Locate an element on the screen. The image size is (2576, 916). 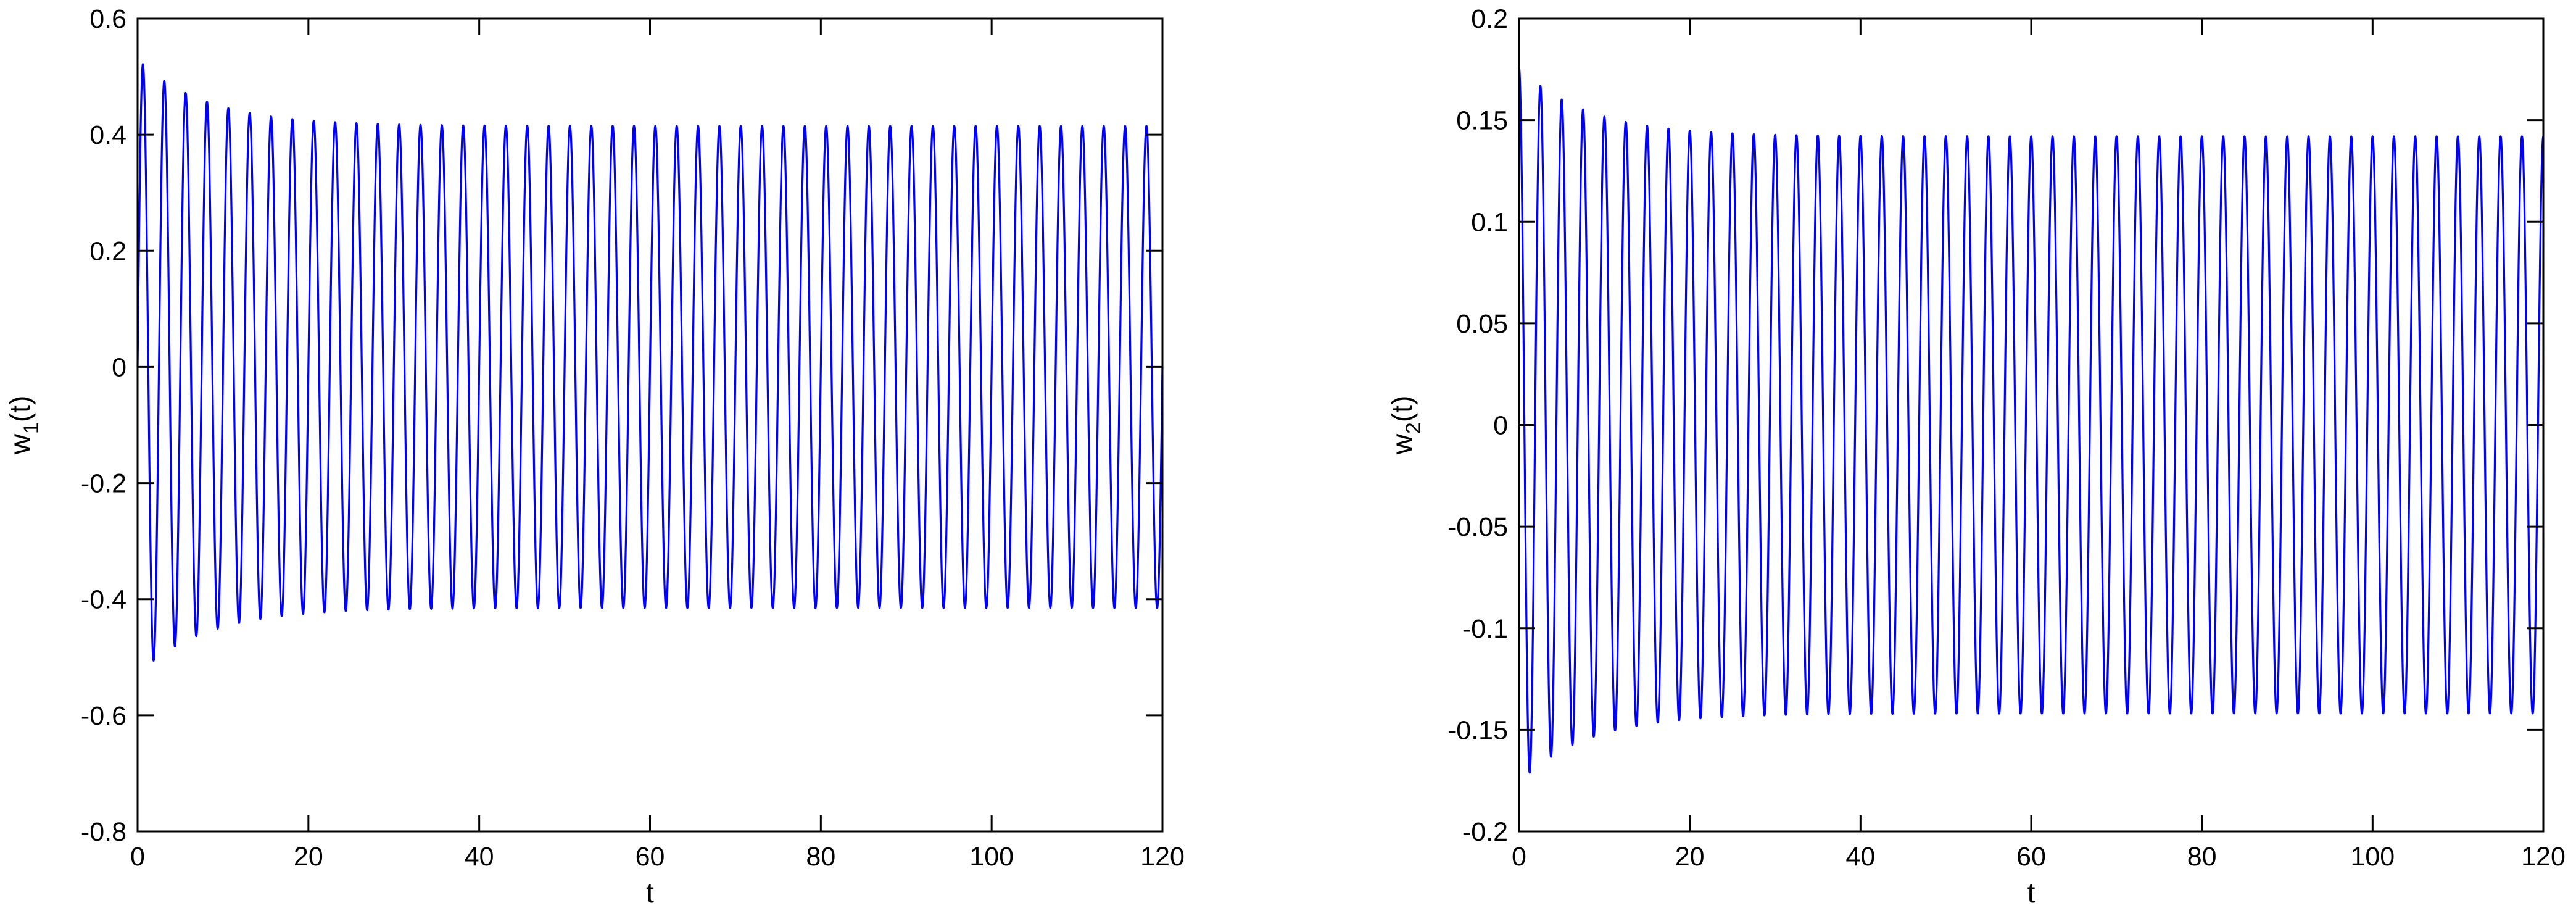
chart2-ytick-label: 0.1 is located at coordinates (1490, 222).